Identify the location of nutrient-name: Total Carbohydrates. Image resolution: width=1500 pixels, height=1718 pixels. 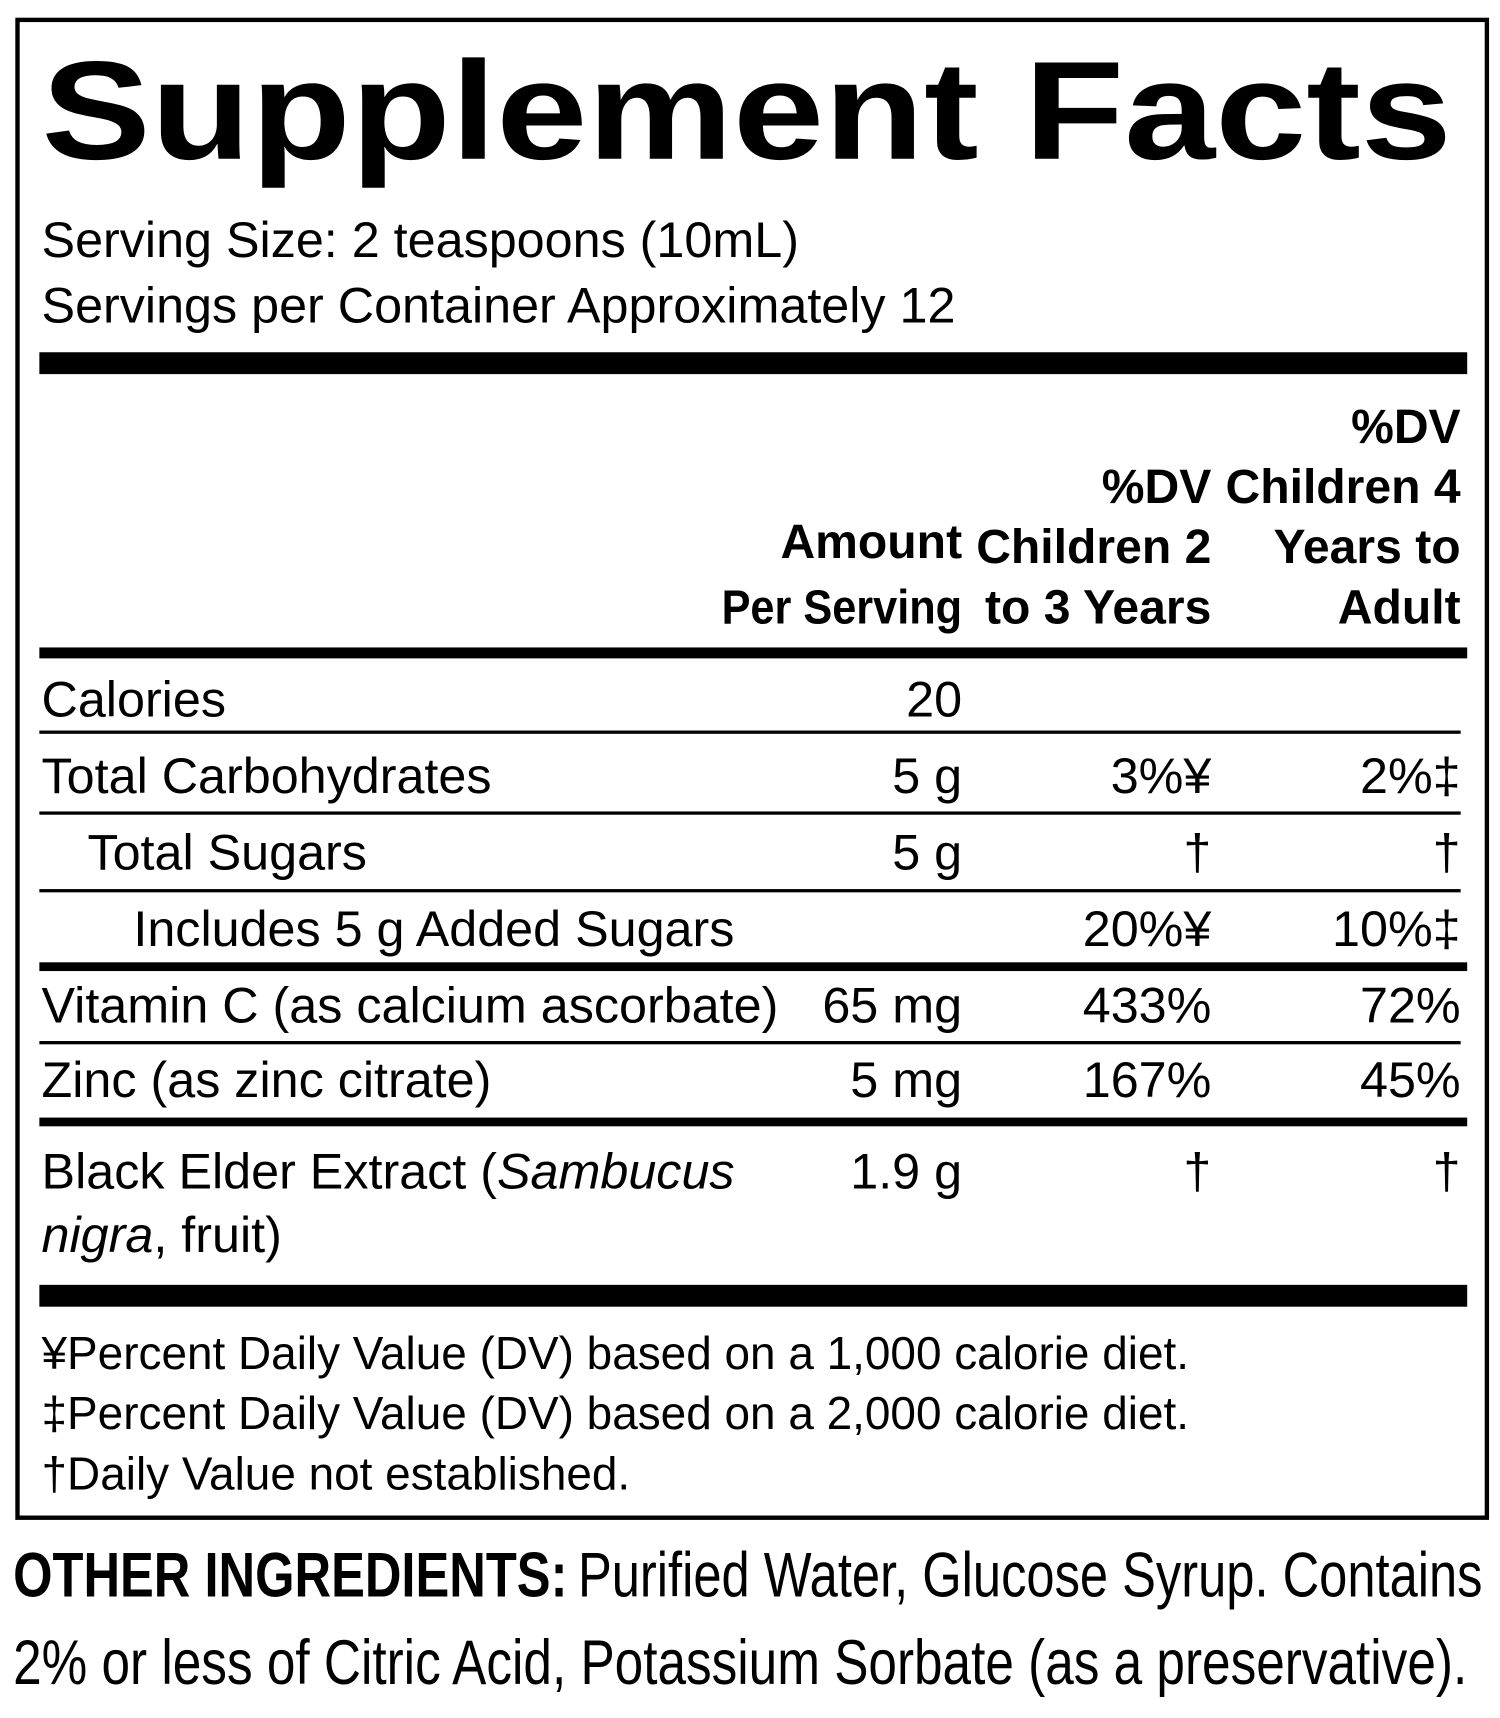
(267, 775).